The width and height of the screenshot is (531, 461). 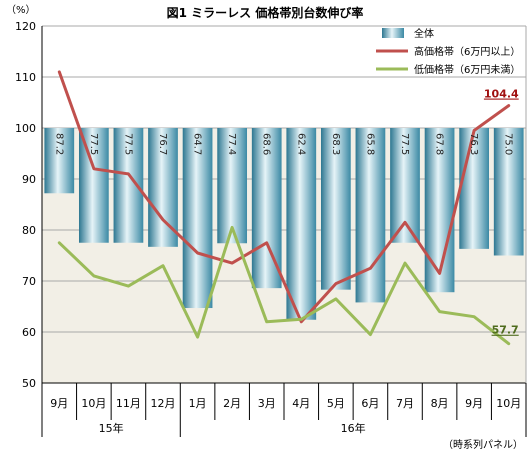 I want to click on x-tick-label: 5月, so click(x=336, y=403).